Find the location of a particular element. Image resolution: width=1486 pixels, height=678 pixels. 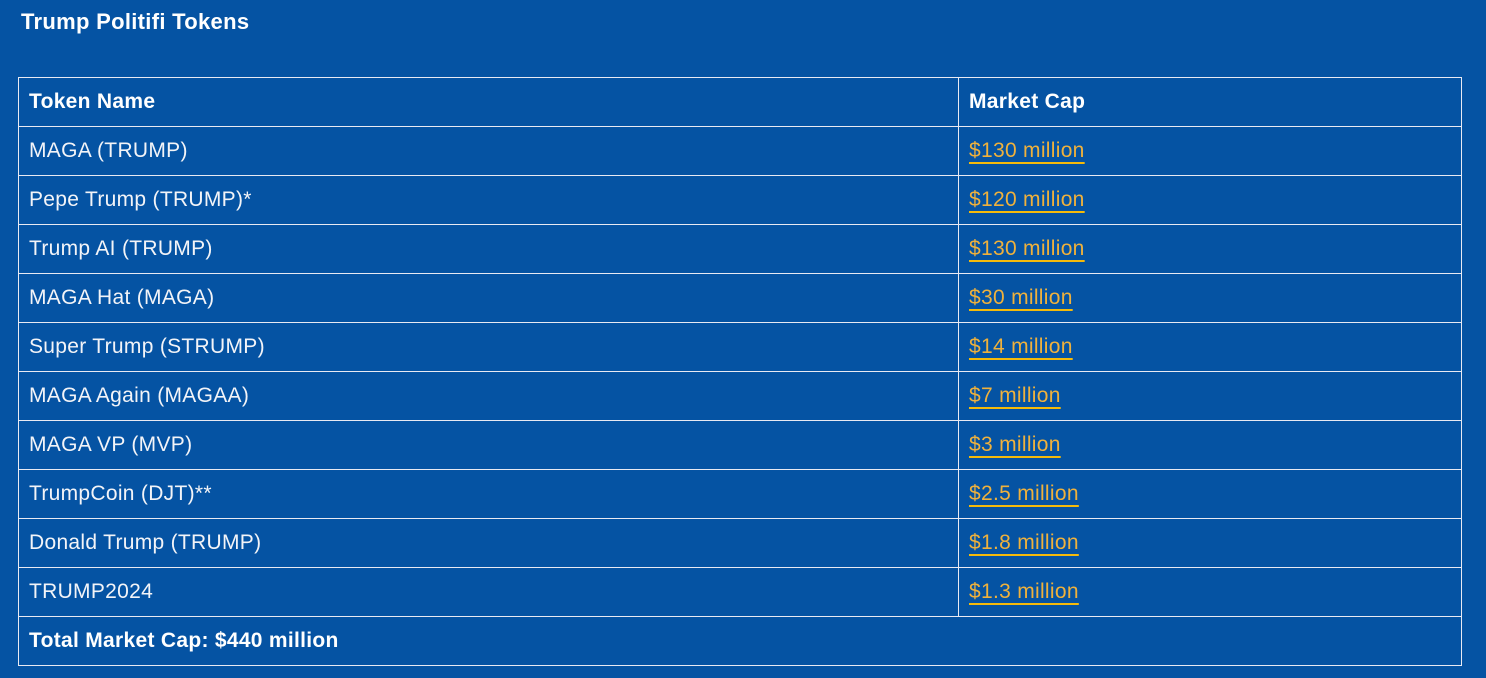

header-row: Token Name Market Cap is located at coordinates (740, 102).